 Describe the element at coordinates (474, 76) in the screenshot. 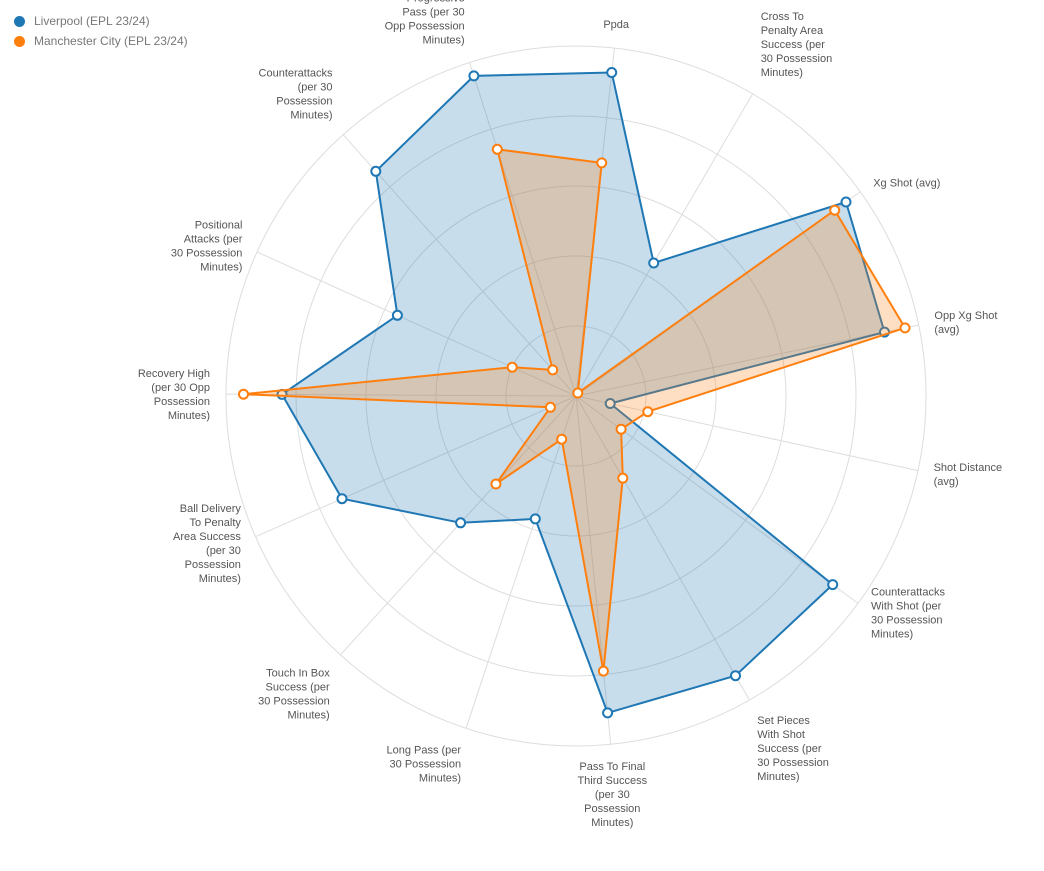

I see `point-liverpool-epl-23-24-opp_progressive_pass` at that location.